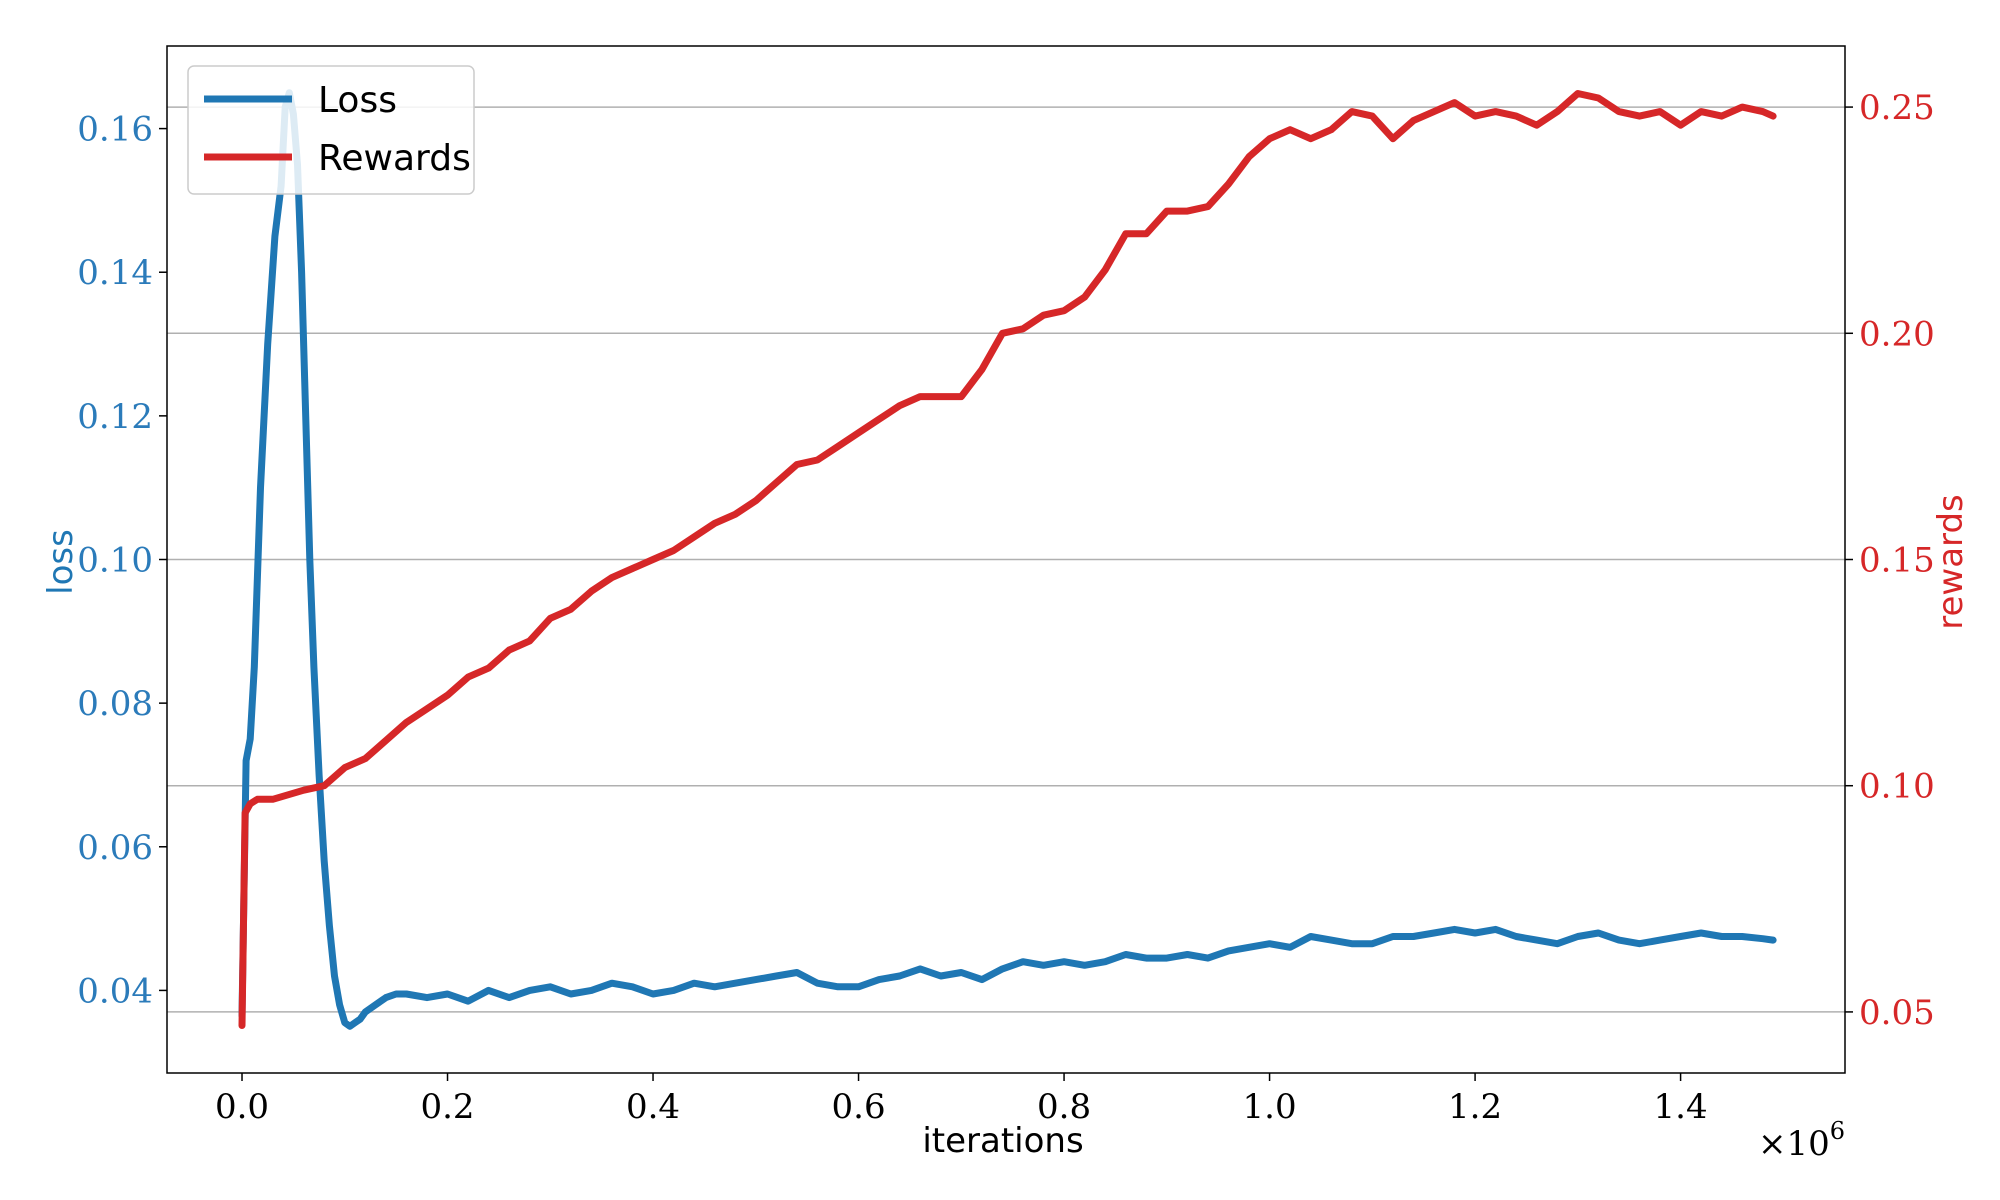  Describe the element at coordinates (1951, 561) in the screenshot. I see `right-axis-label: rewards` at that location.